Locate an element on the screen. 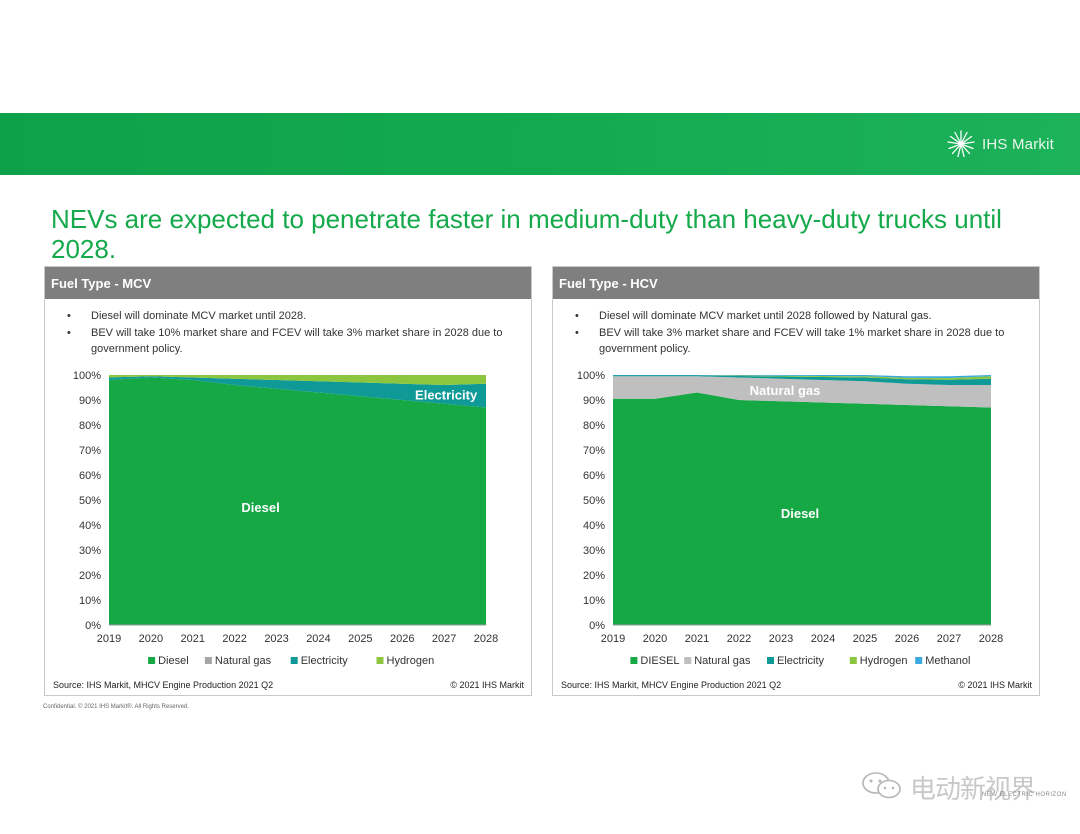  panel-title: Fuel Type - MCV is located at coordinates (288, 283).